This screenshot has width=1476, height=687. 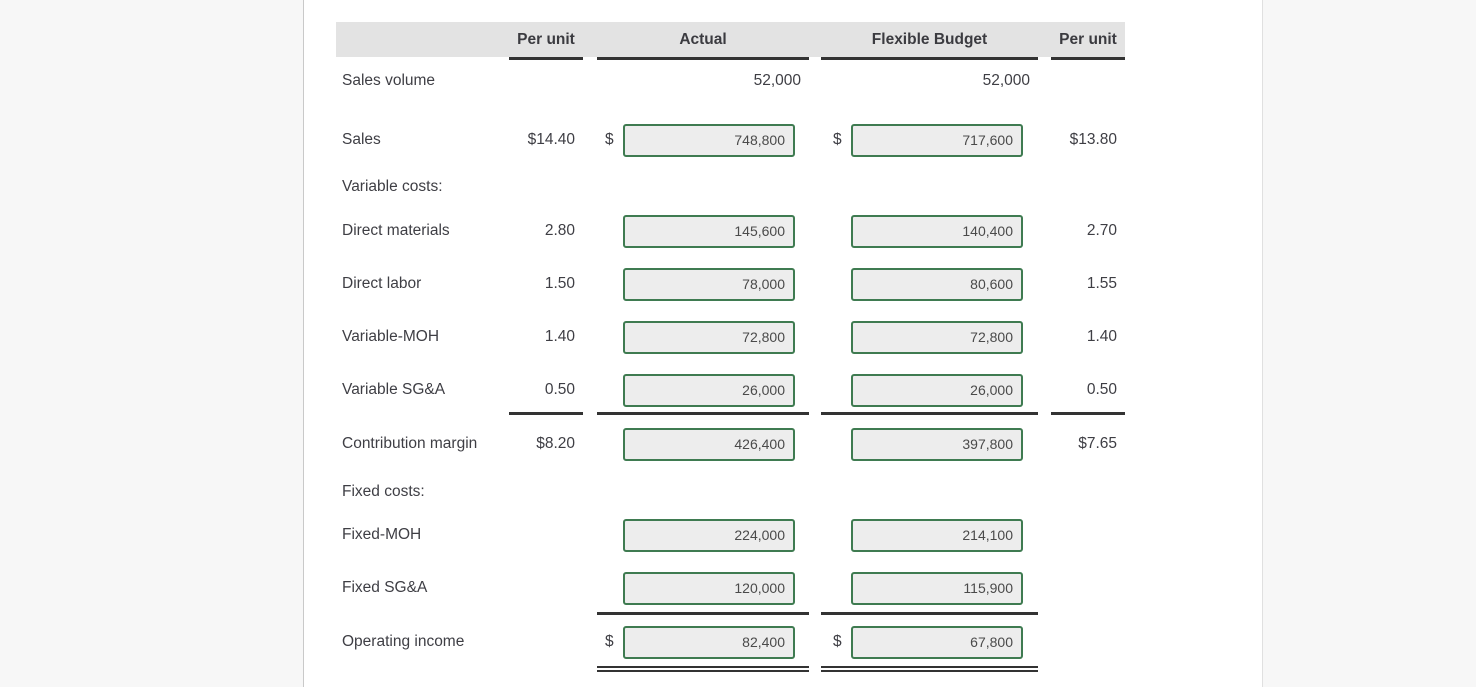 I want to click on contribution-margin-actual-input, so click(x=709, y=444).